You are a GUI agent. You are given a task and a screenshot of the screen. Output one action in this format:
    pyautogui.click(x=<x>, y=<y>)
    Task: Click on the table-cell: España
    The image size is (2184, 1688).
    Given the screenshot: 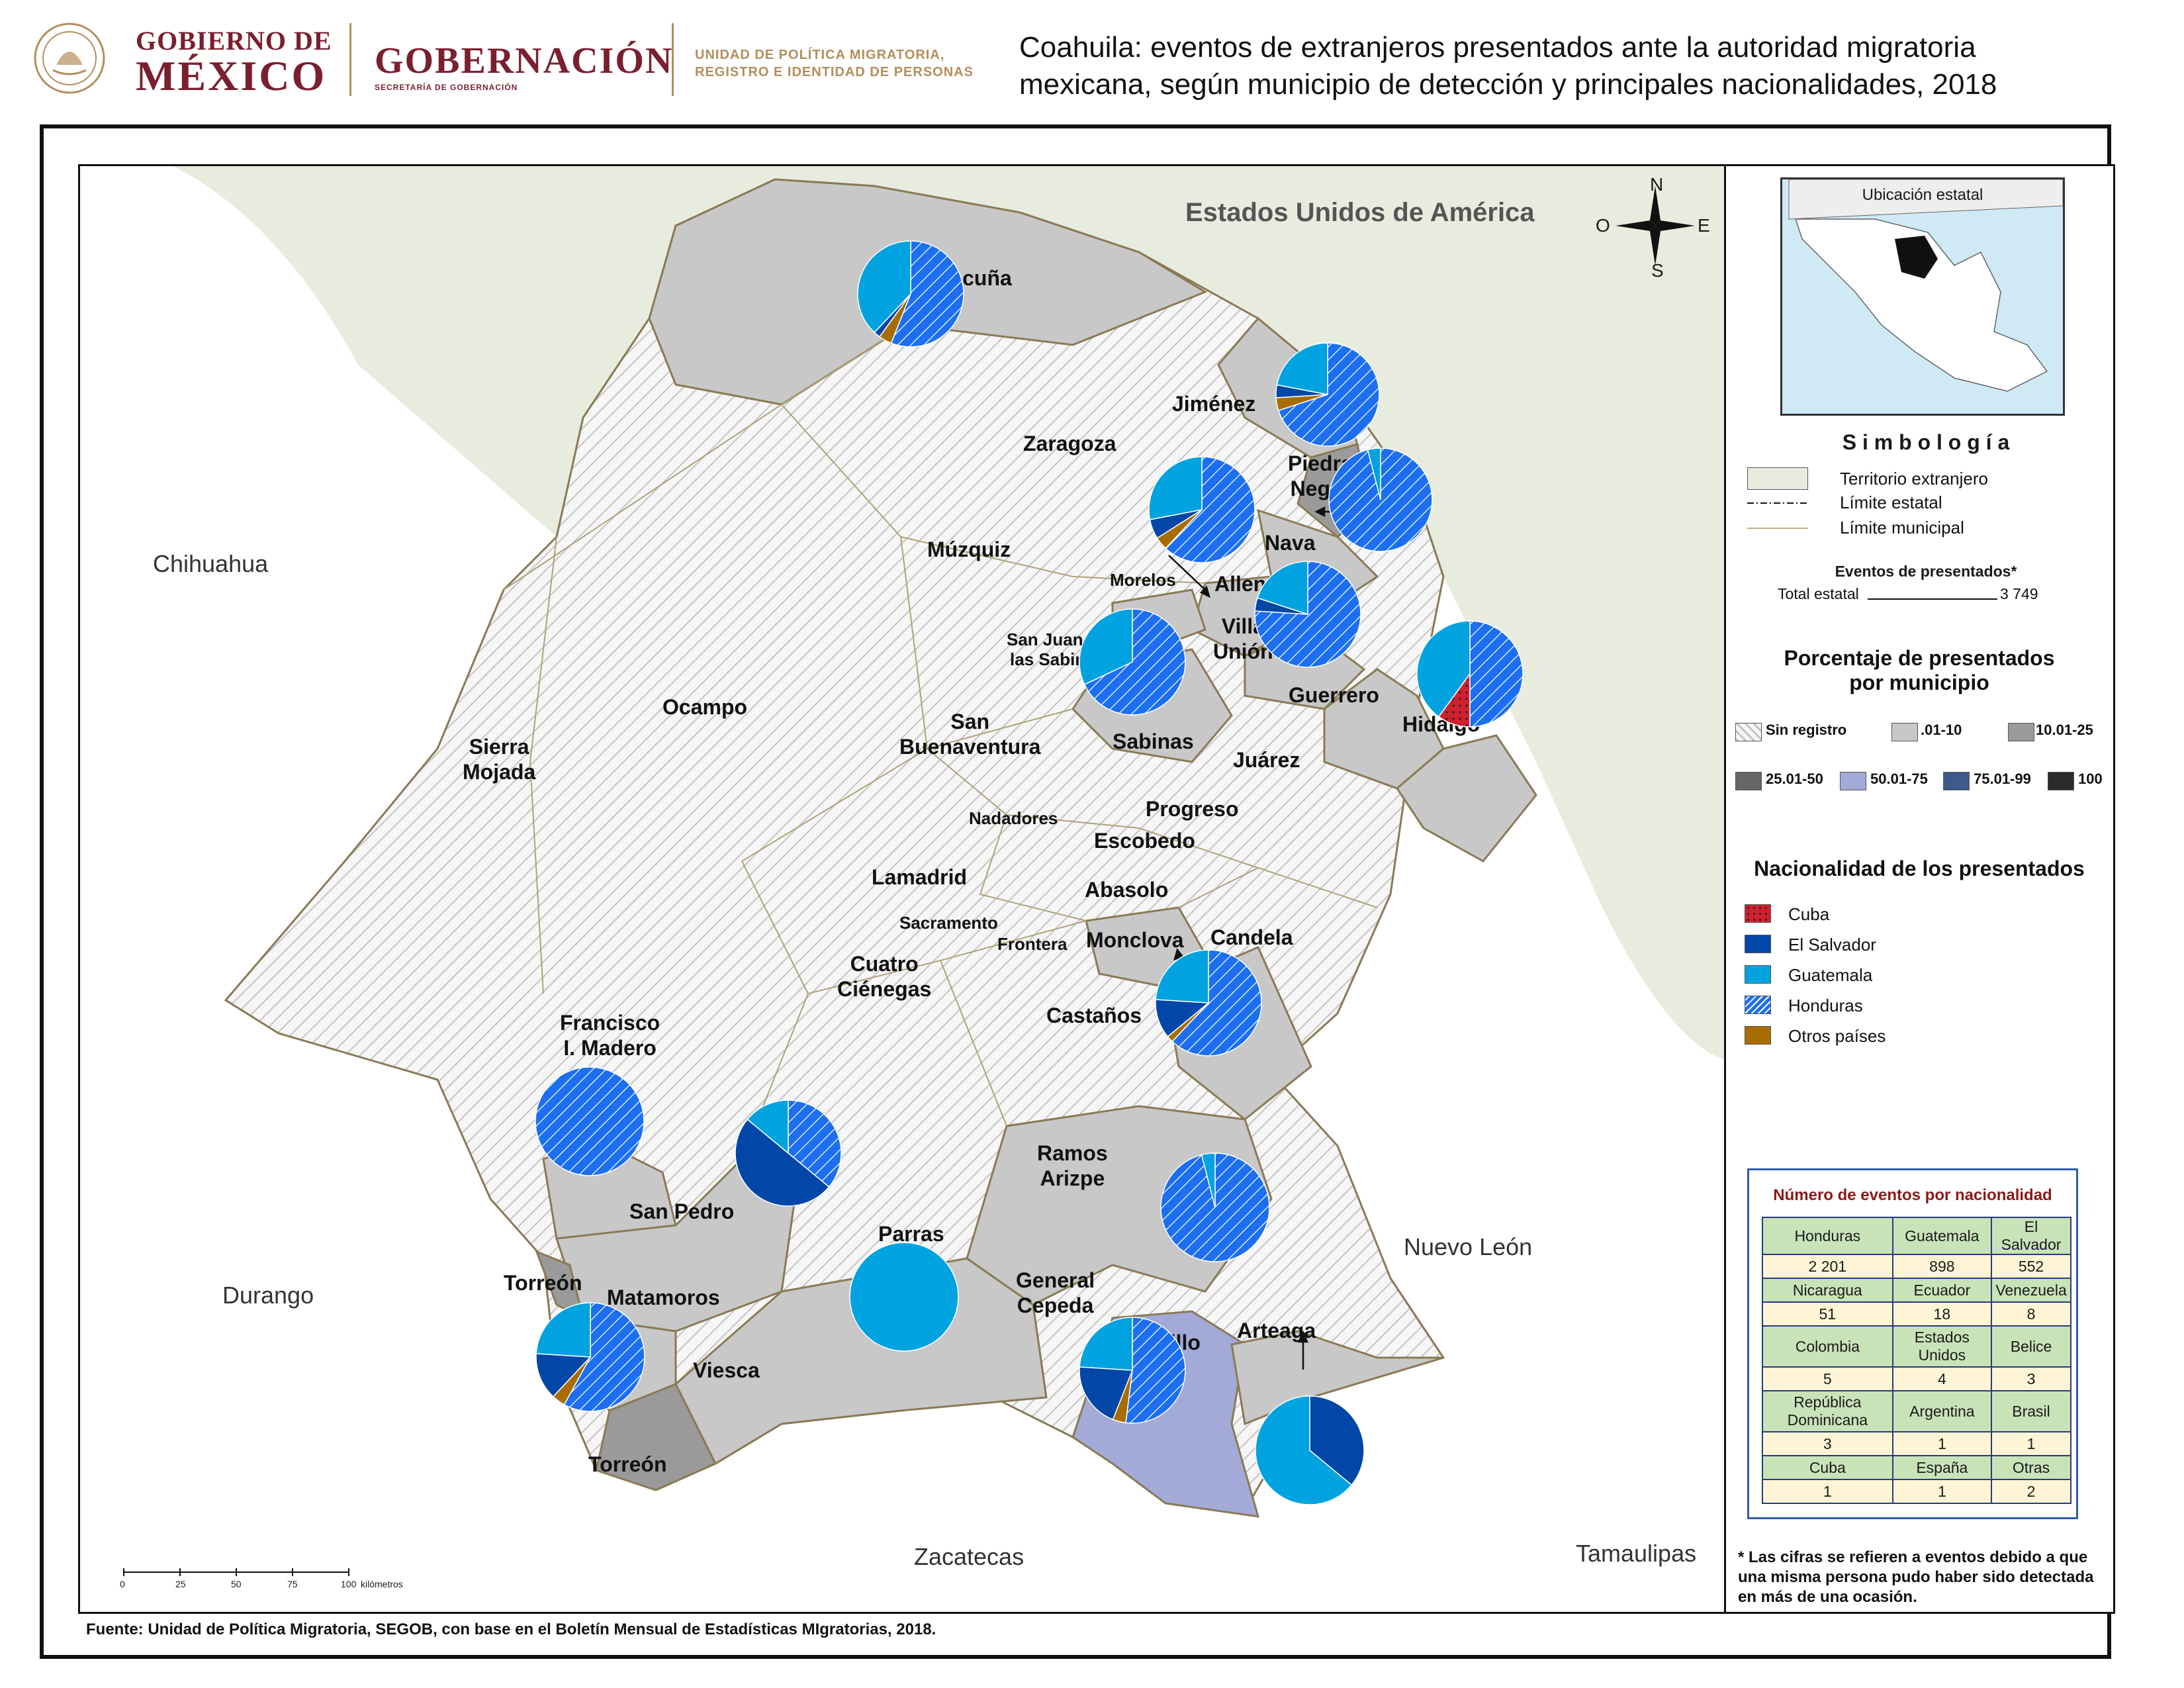 What is the action you would take?
    pyautogui.click(x=1942, y=1467)
    